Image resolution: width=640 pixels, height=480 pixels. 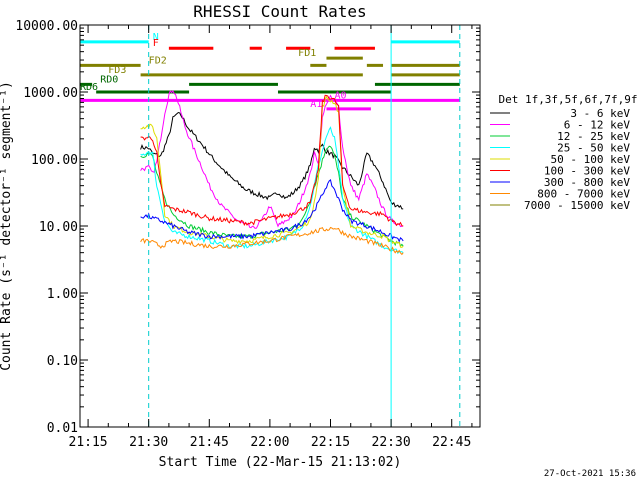 What do you see at coordinates (590, 474) in the screenshot?
I see `footer-date: 27-Oct-2021 15:36` at bounding box center [590, 474].